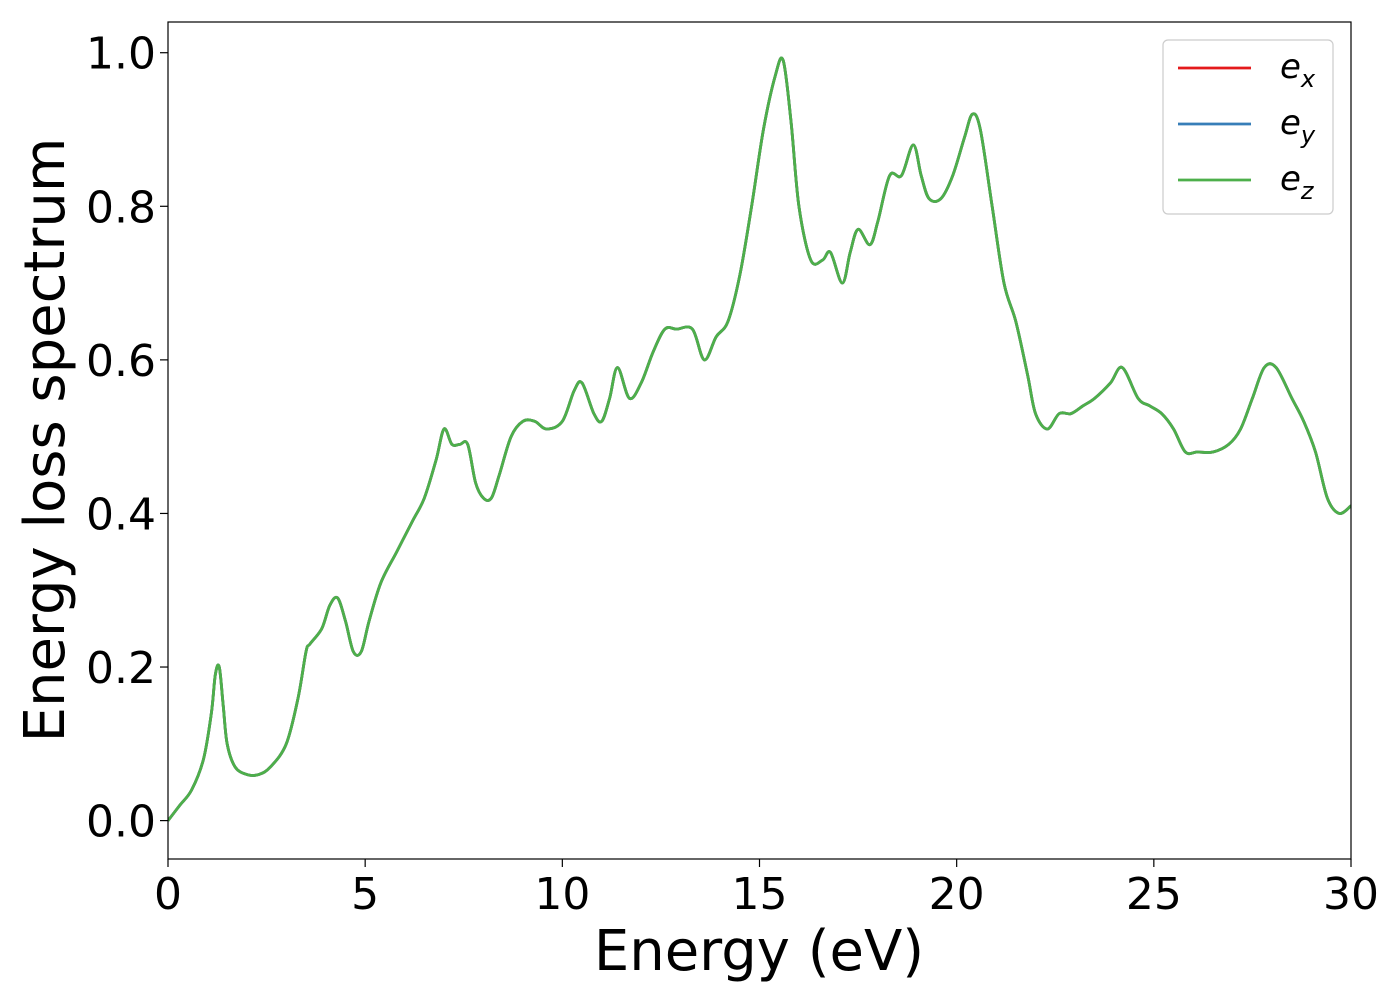 The height and width of the screenshot is (1000, 1400). Describe the element at coordinates (121, 361) in the screenshot. I see `y-tick-label: 0.6` at that location.